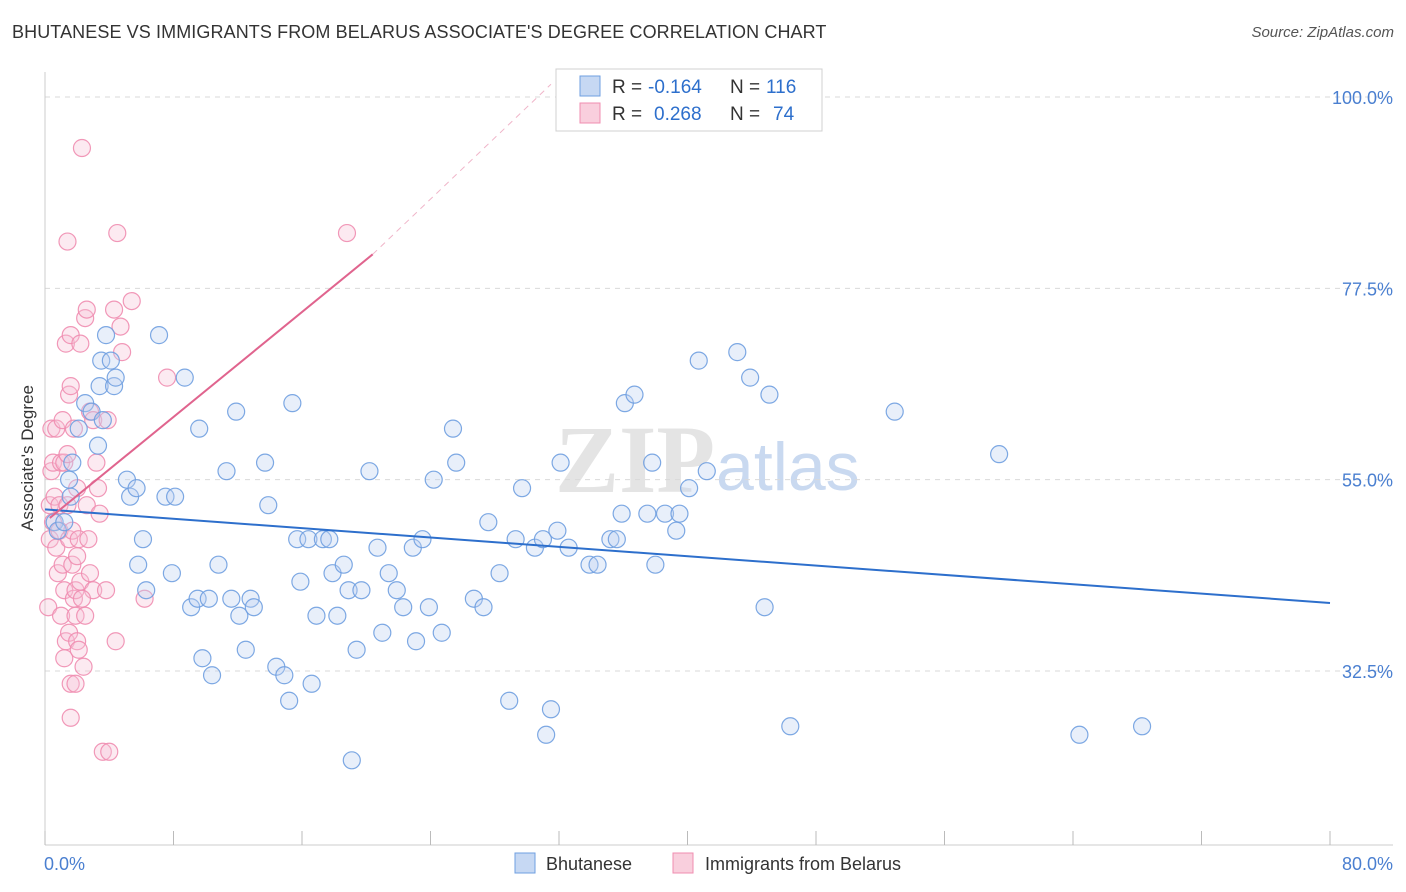  What do you see at coordinates (590, 113) in the screenshot?
I see `stats-legend-swatch-pink` at bounding box center [590, 113].